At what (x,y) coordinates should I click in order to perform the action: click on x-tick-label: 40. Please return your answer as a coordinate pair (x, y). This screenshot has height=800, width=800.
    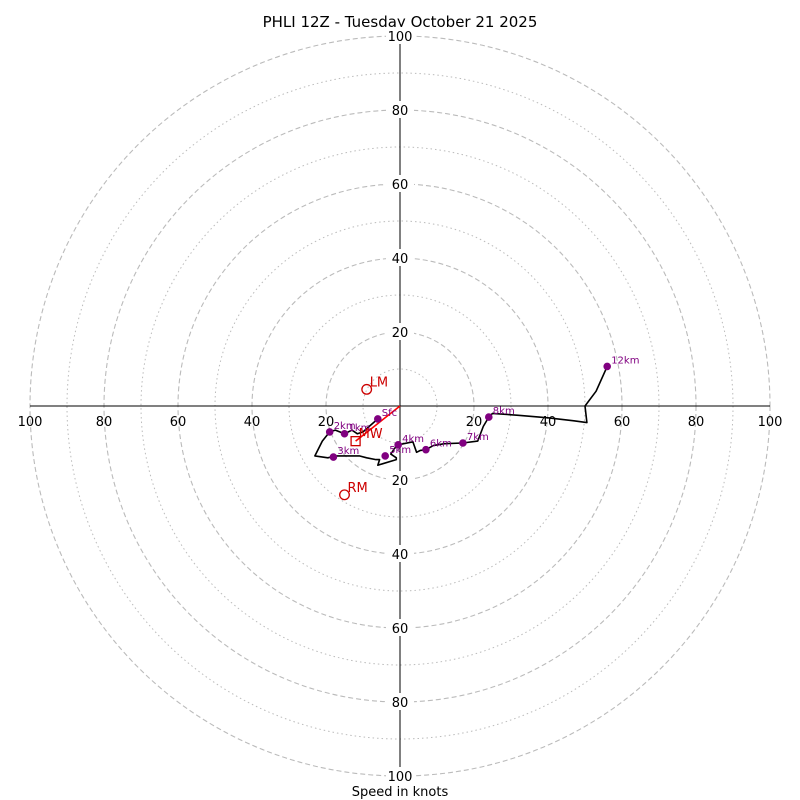
    Looking at the image, I should click on (252, 422).